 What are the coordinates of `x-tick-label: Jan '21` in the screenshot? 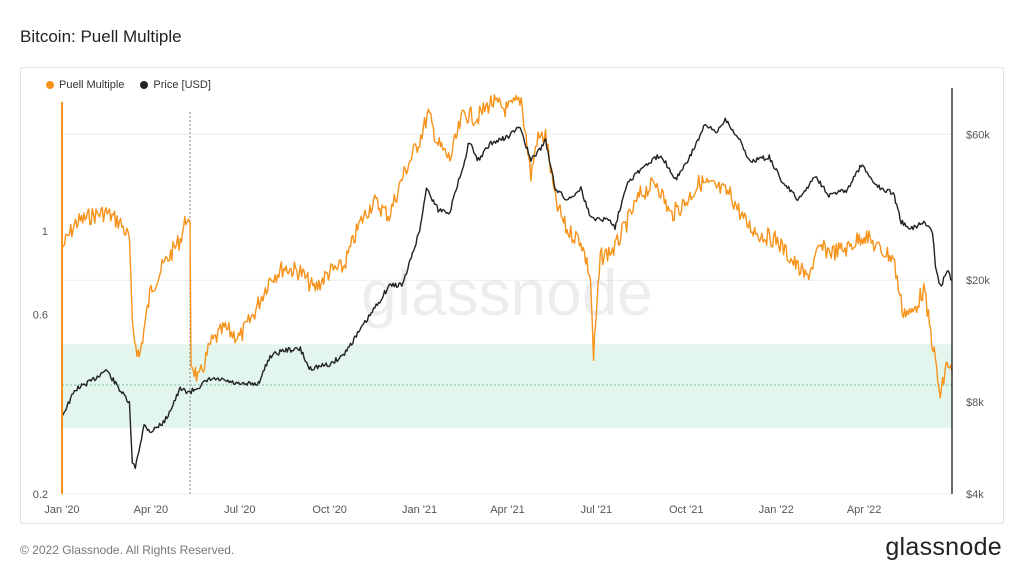 It's located at (419, 510).